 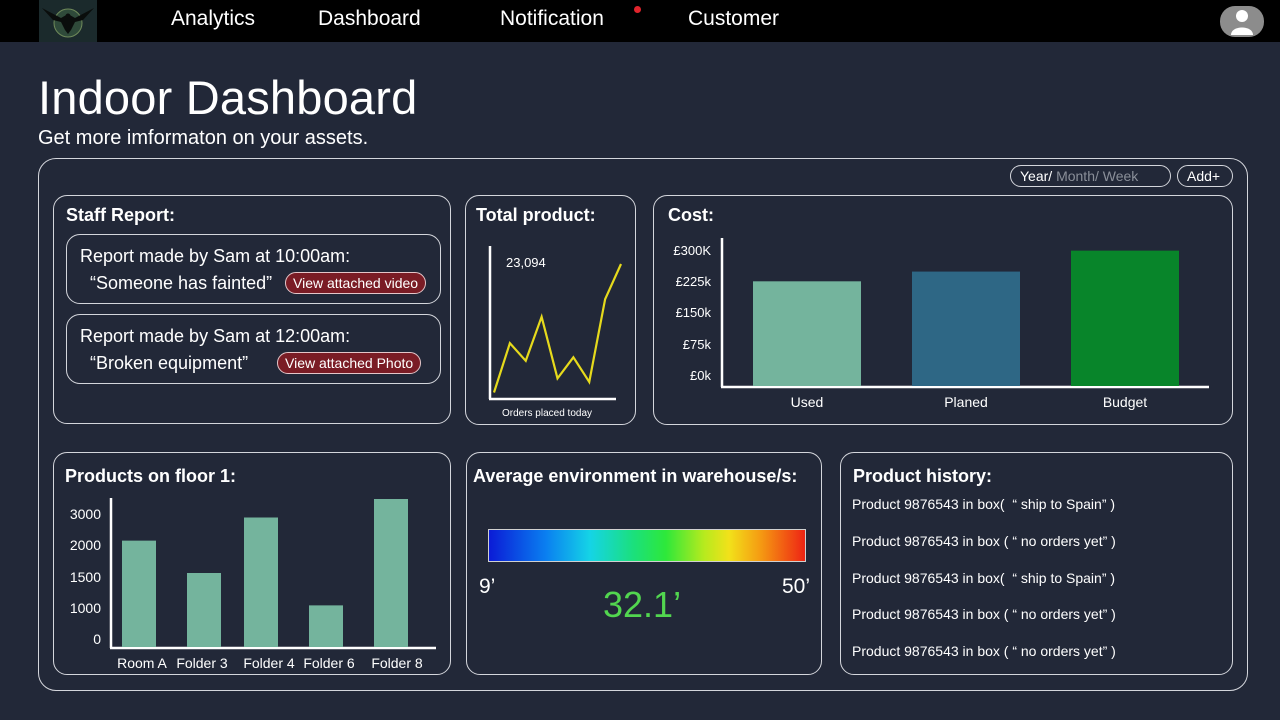 I want to click on nav-customer: Customer, so click(x=734, y=18).